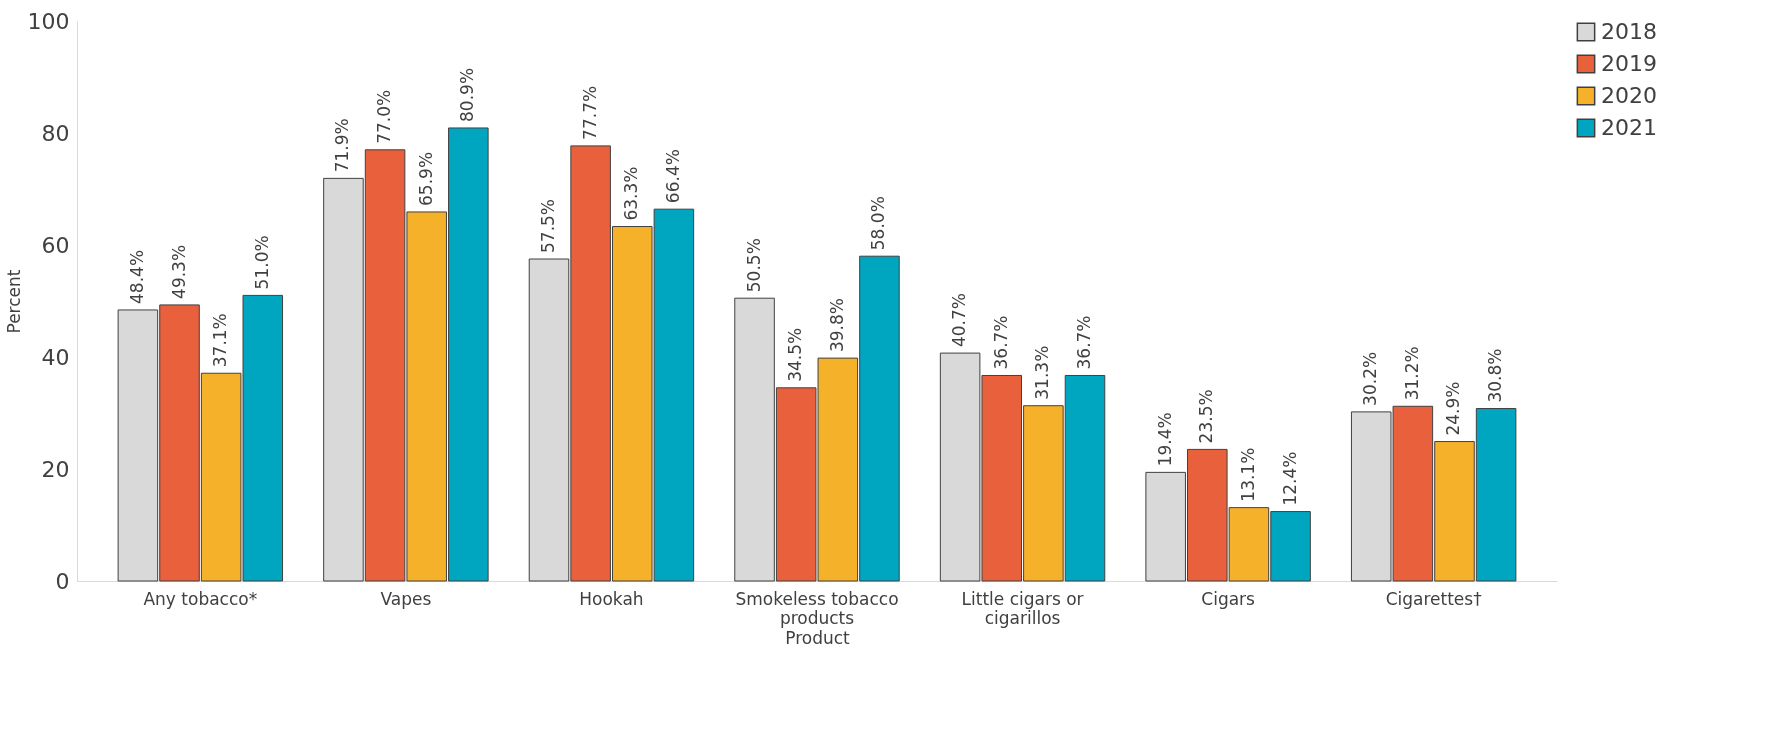  Describe the element at coordinates (589, 112) in the screenshot. I see `data-label: 77.7%` at that location.